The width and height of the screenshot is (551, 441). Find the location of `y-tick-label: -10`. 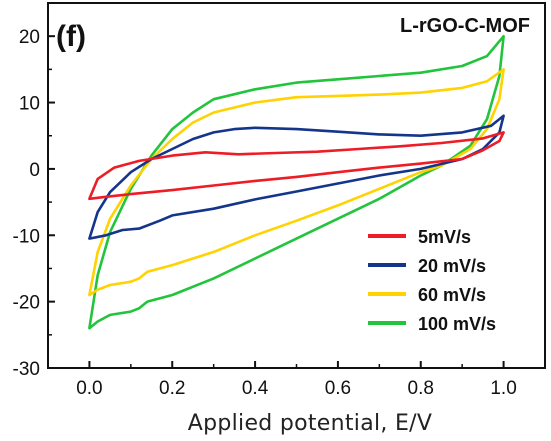

y-tick-label: -10 is located at coordinates (26, 236).